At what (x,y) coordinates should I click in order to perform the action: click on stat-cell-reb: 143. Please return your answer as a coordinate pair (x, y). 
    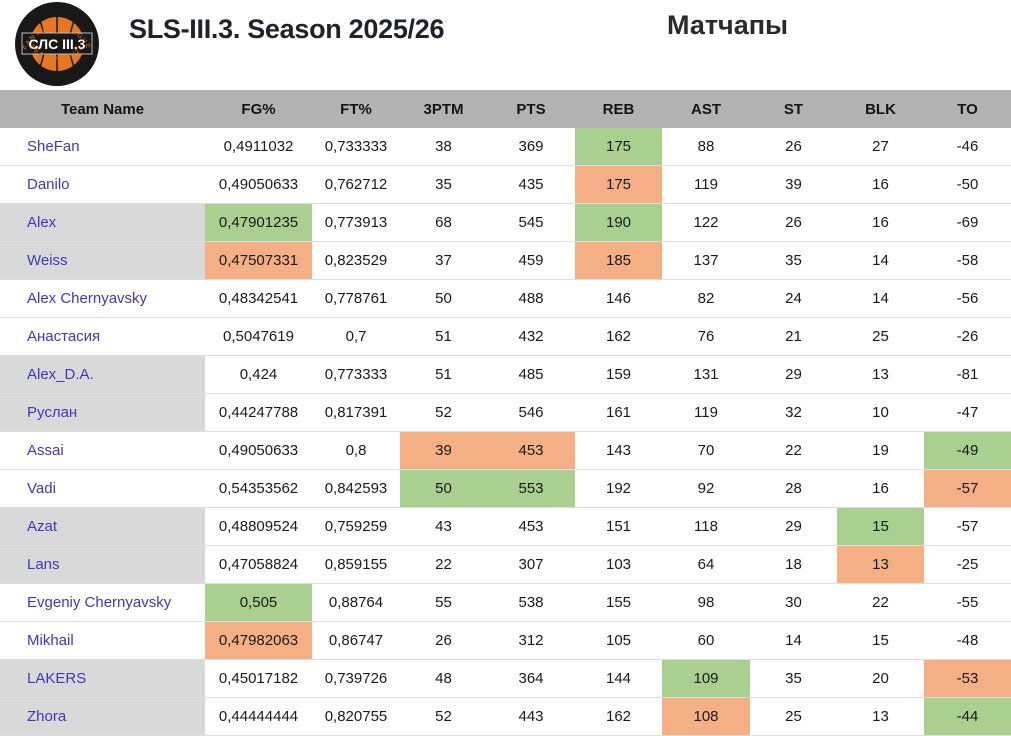
    Looking at the image, I should click on (618, 450).